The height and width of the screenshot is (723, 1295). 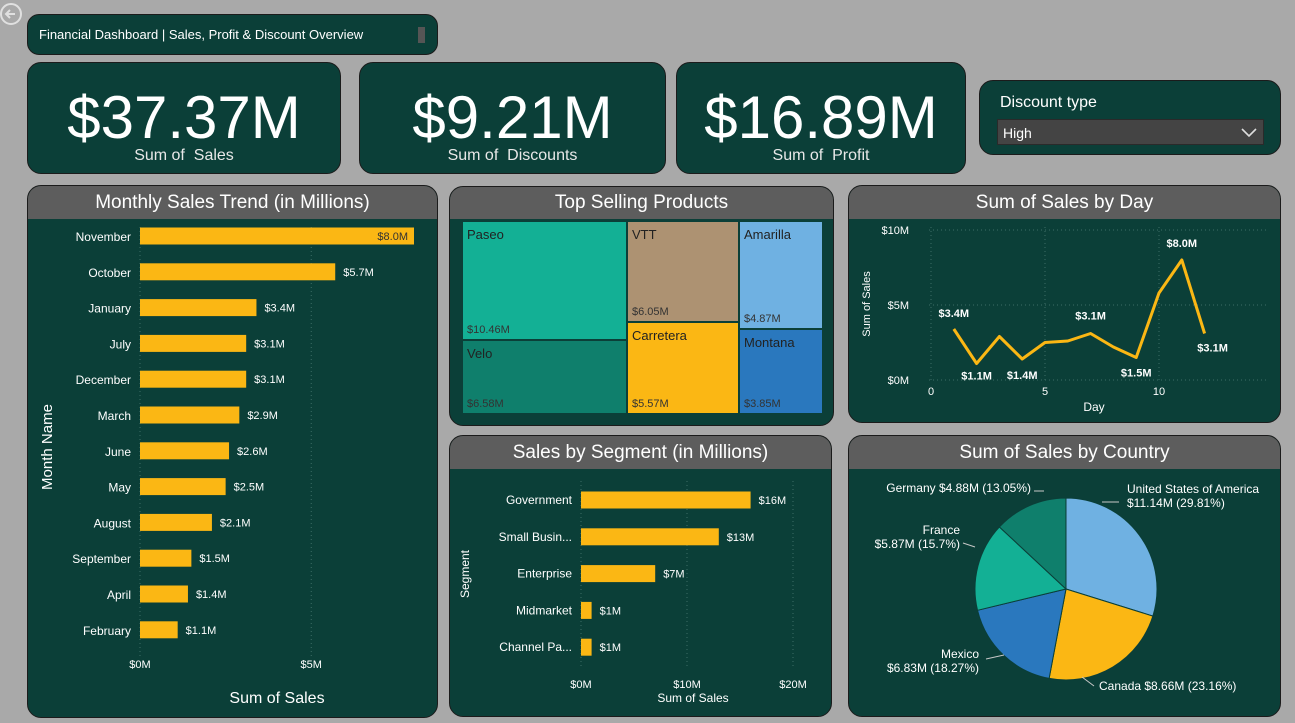 What do you see at coordinates (618, 574) in the screenshot?
I see `bar-enterprise` at bounding box center [618, 574].